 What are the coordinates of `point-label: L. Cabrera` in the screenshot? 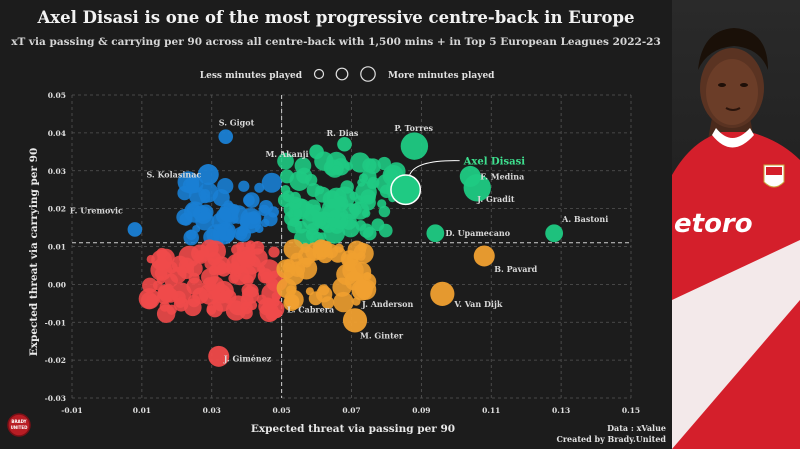 It's located at (310, 309).